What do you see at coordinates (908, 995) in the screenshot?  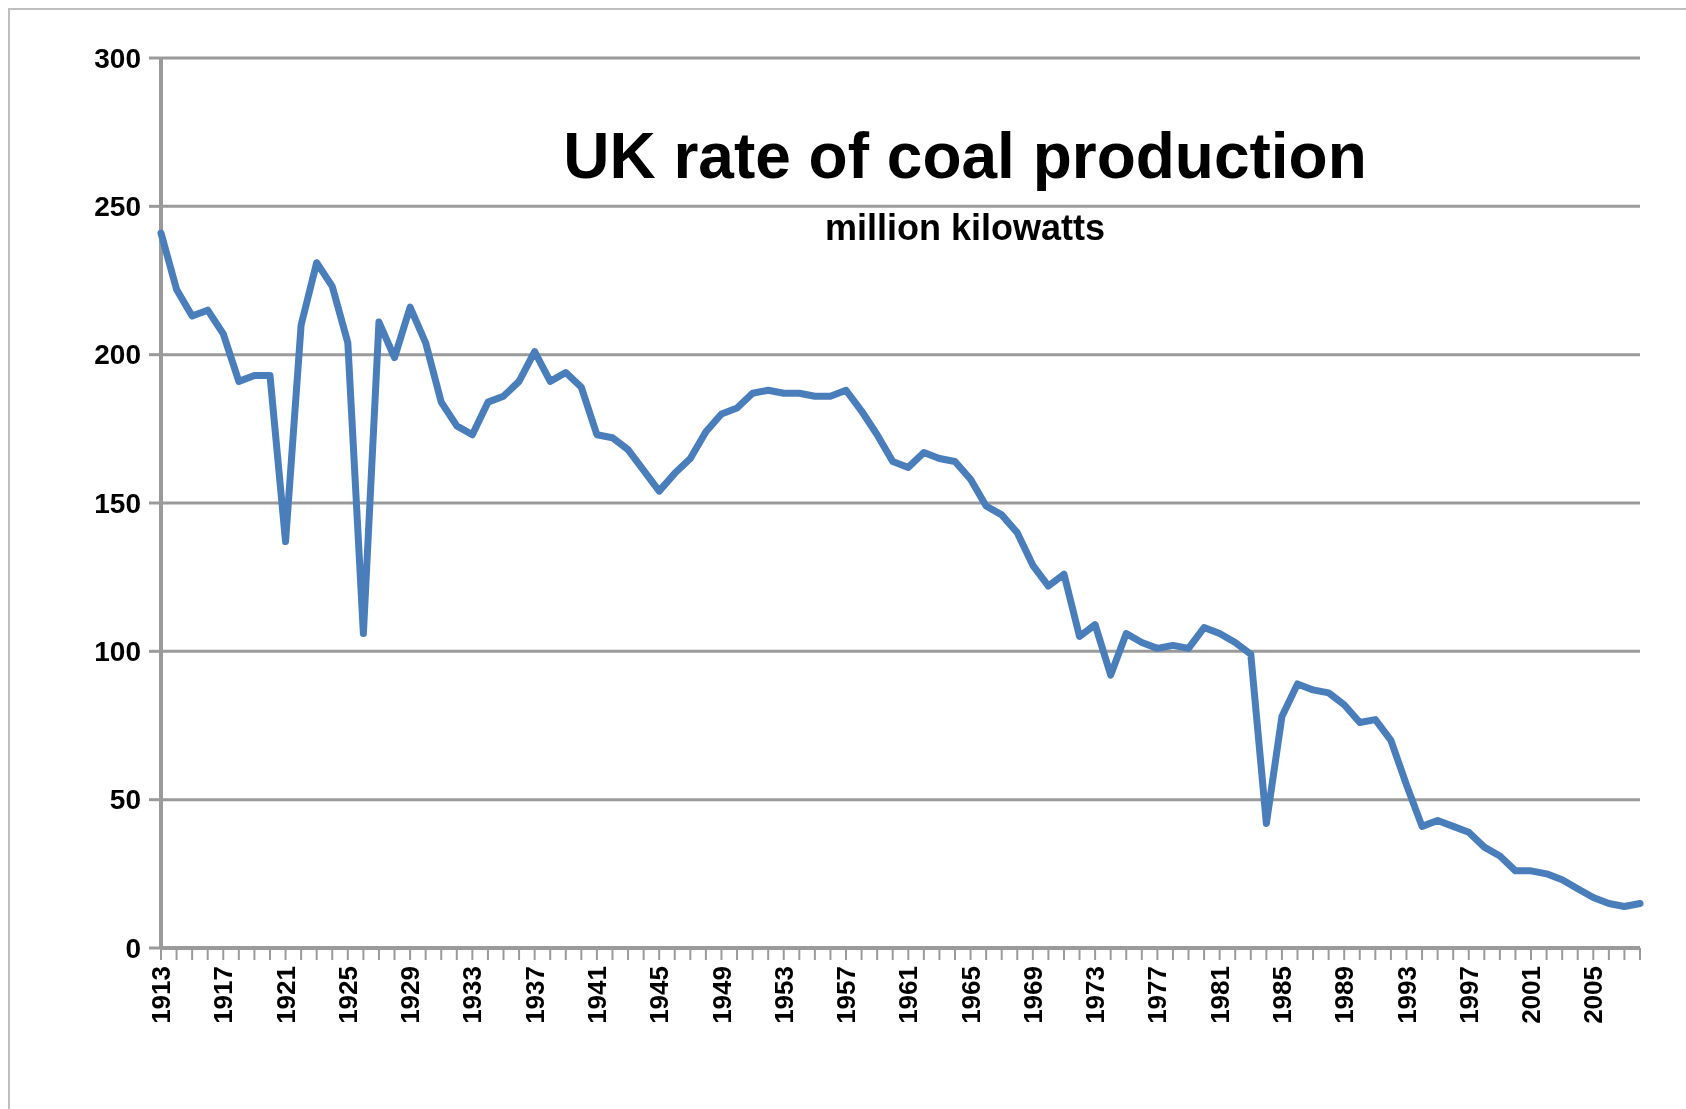 I see `x-tick-label: 1961` at bounding box center [908, 995].